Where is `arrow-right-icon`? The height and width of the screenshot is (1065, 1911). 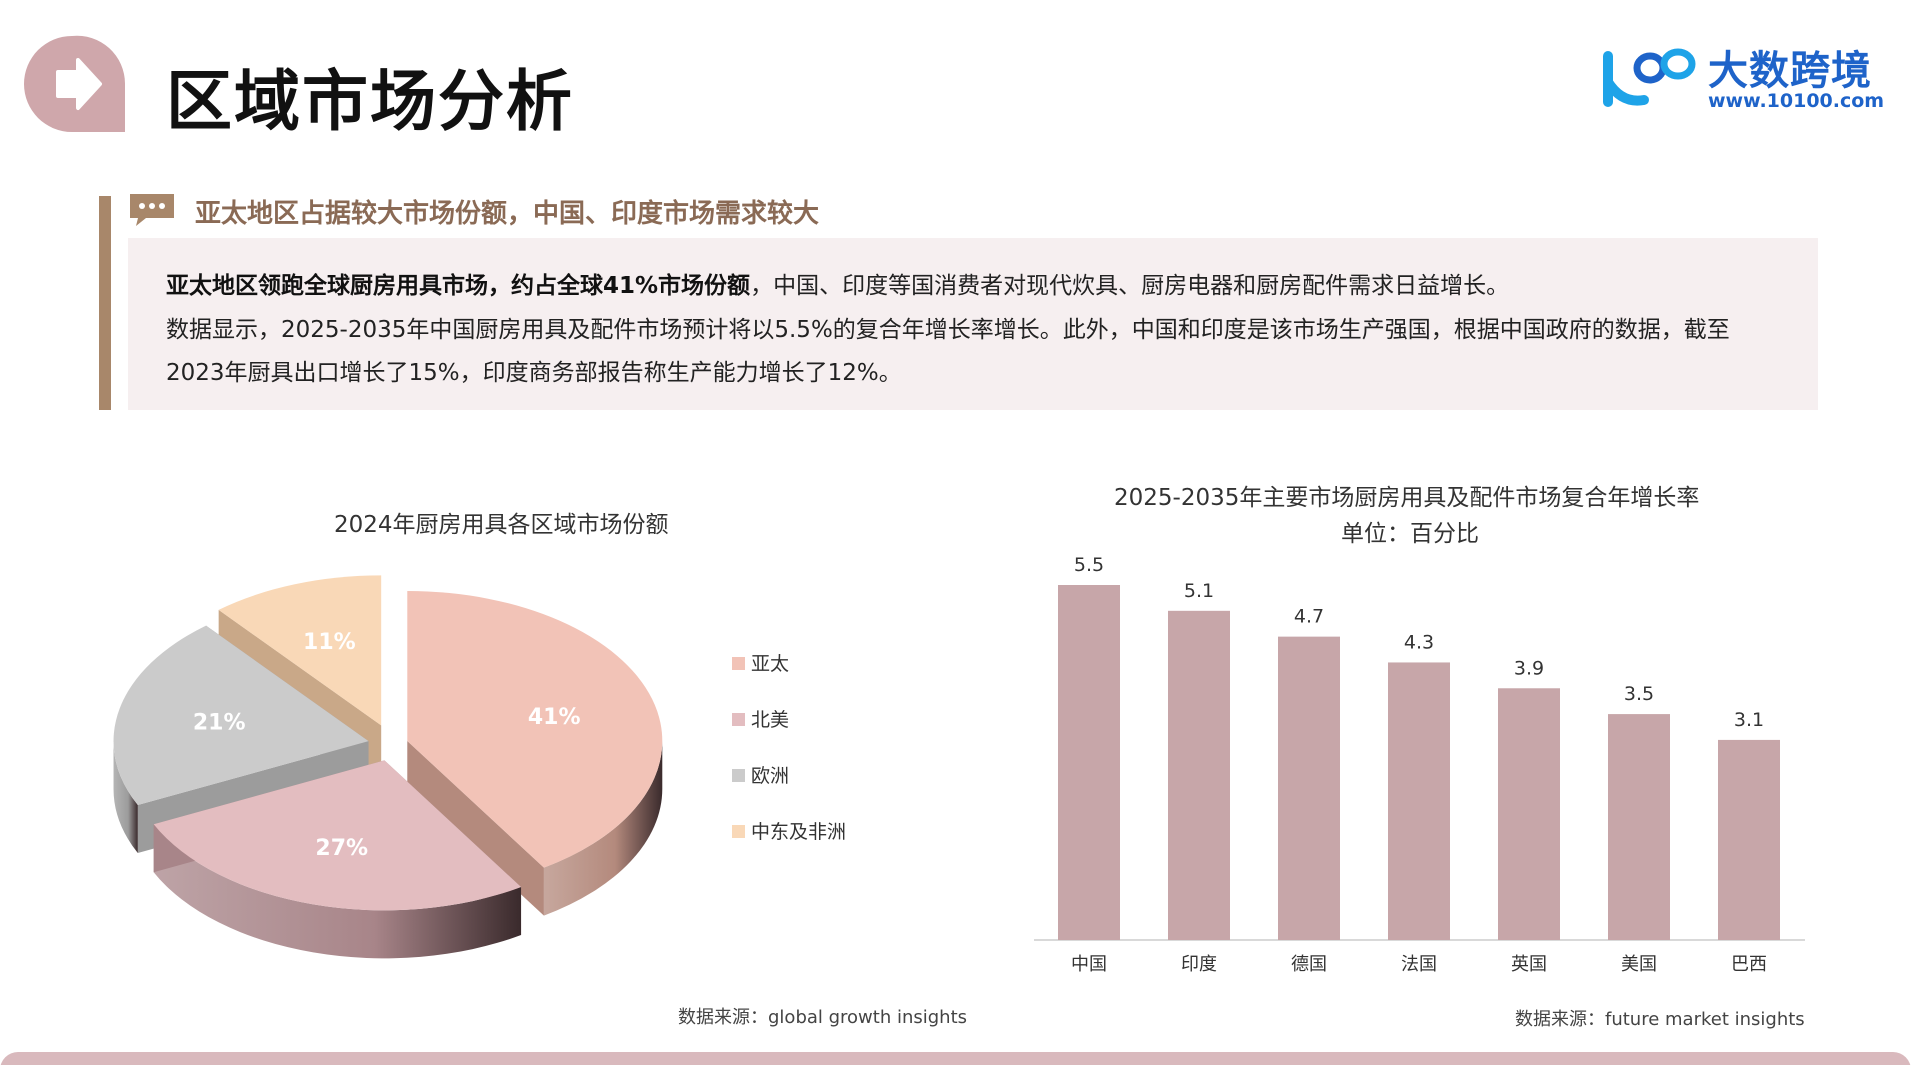
arrow-right-icon is located at coordinates (74, 83).